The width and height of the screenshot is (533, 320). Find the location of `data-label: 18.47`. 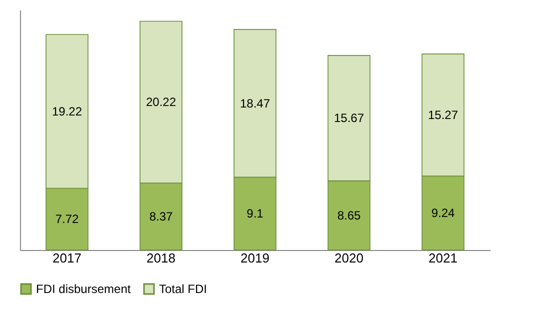

data-label: 18.47 is located at coordinates (255, 103).